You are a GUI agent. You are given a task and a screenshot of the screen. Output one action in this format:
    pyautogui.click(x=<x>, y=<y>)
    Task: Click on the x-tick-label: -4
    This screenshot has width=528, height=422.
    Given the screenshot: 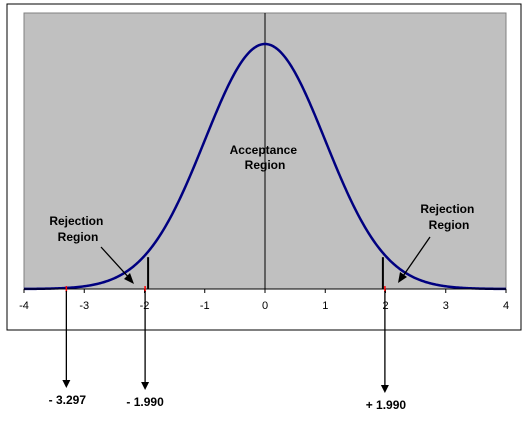 What is the action you would take?
    pyautogui.click(x=24, y=306)
    